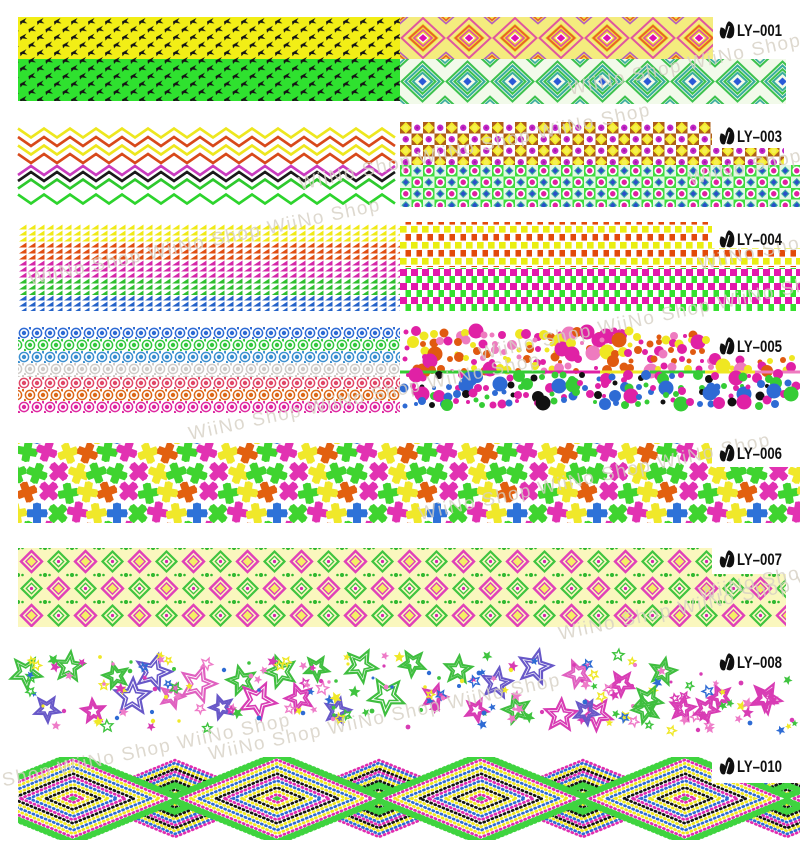 This screenshot has width=800, height=855. Describe the element at coordinates (759, 346) in the screenshot. I see `svg-text: LY–005` at that location.